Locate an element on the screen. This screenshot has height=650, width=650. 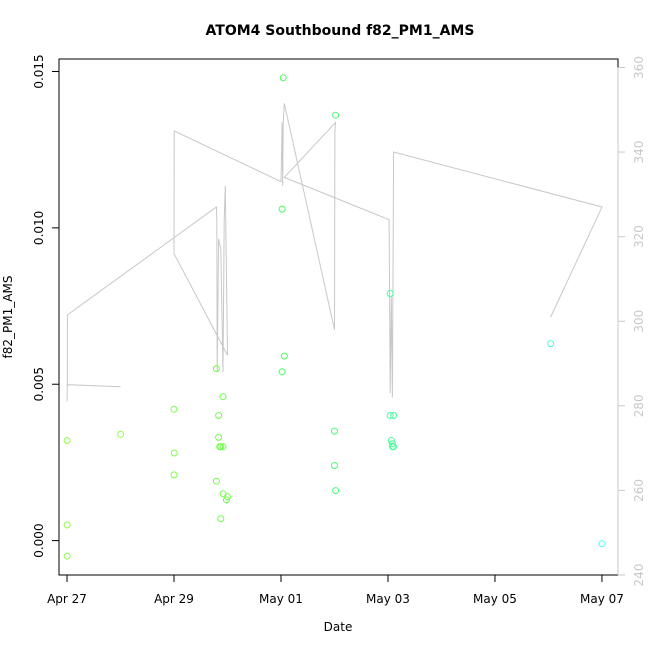
y2-tick-label: 240 is located at coordinates (639, 575).